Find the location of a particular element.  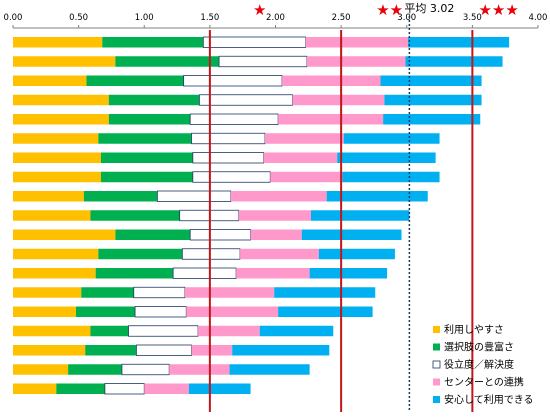

legend-label: 利用しやすさ is located at coordinates (474, 330).